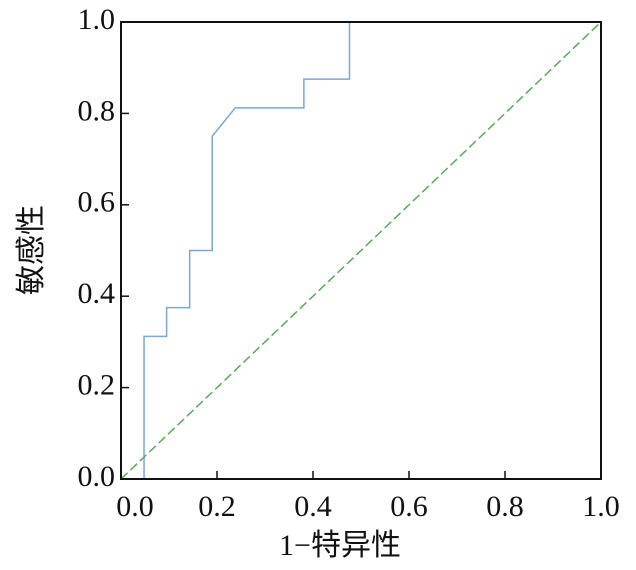 The image size is (636, 570). I want to click on y-tick-label: 0.4, so click(97, 293).